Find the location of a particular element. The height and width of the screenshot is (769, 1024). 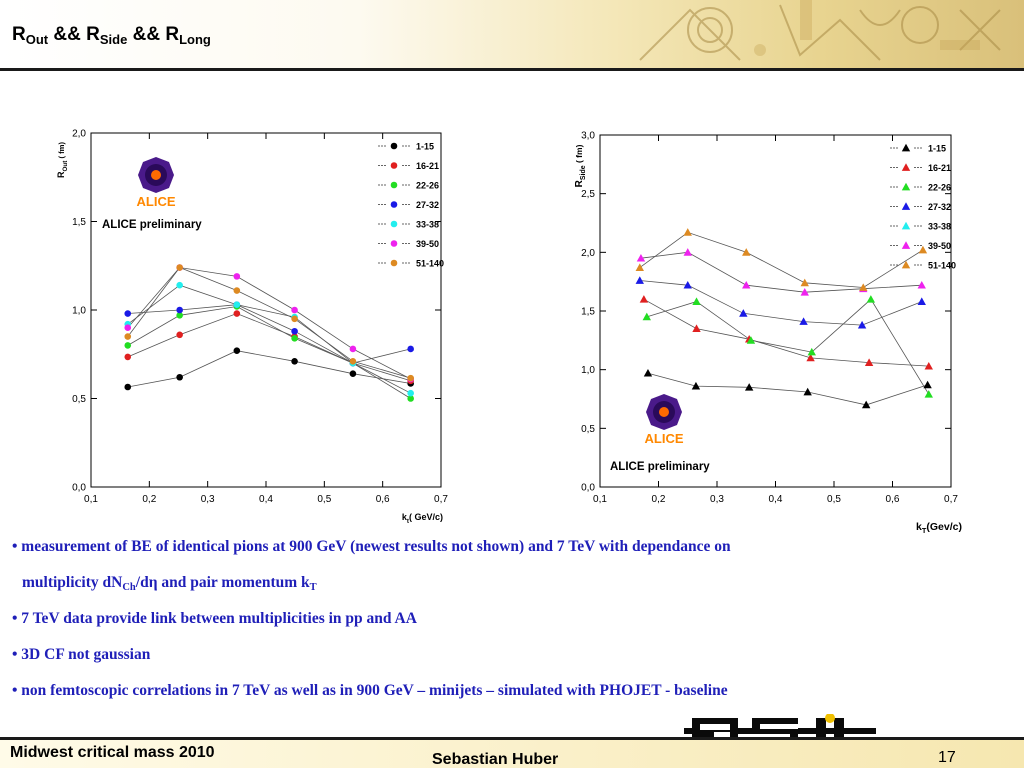

footer-divider is located at coordinates (512, 738).